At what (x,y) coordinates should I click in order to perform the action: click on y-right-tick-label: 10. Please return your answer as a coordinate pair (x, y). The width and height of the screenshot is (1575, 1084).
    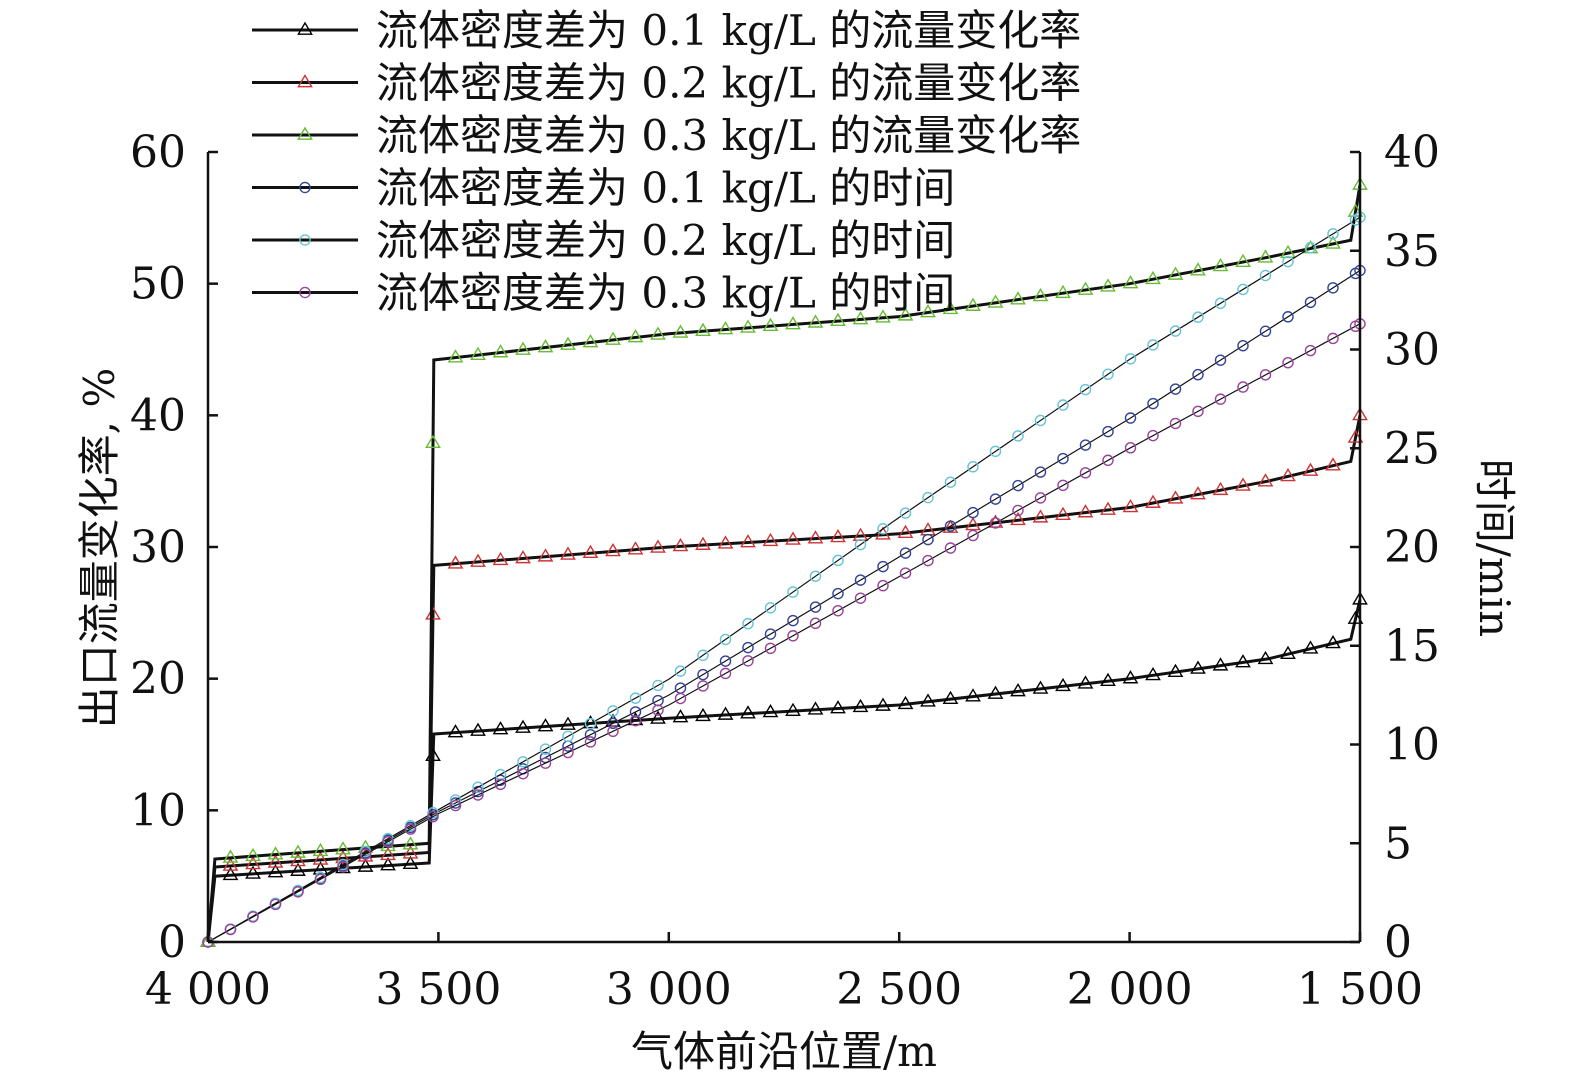
    Looking at the image, I should click on (1412, 745).